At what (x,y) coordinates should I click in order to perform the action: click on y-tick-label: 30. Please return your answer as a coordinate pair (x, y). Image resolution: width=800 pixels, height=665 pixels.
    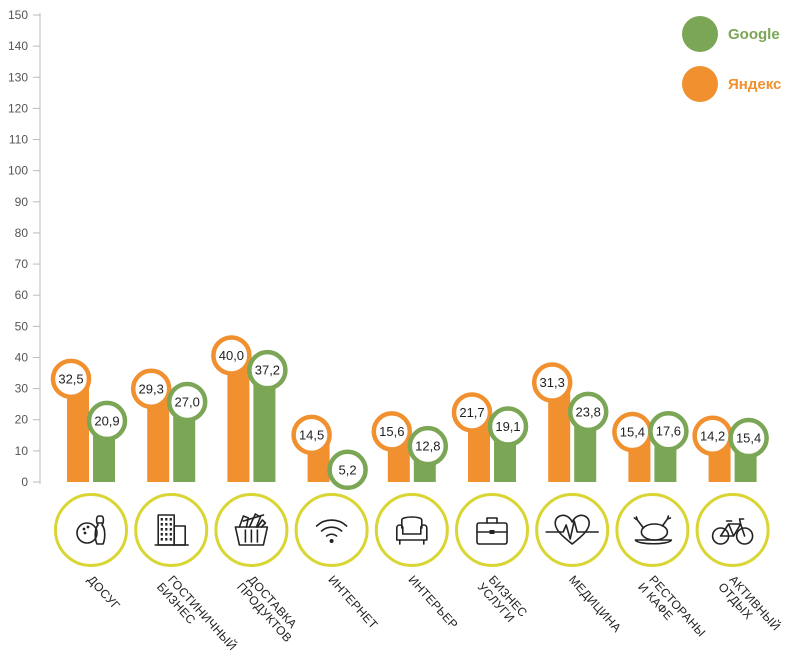
    Looking at the image, I should click on (22, 389).